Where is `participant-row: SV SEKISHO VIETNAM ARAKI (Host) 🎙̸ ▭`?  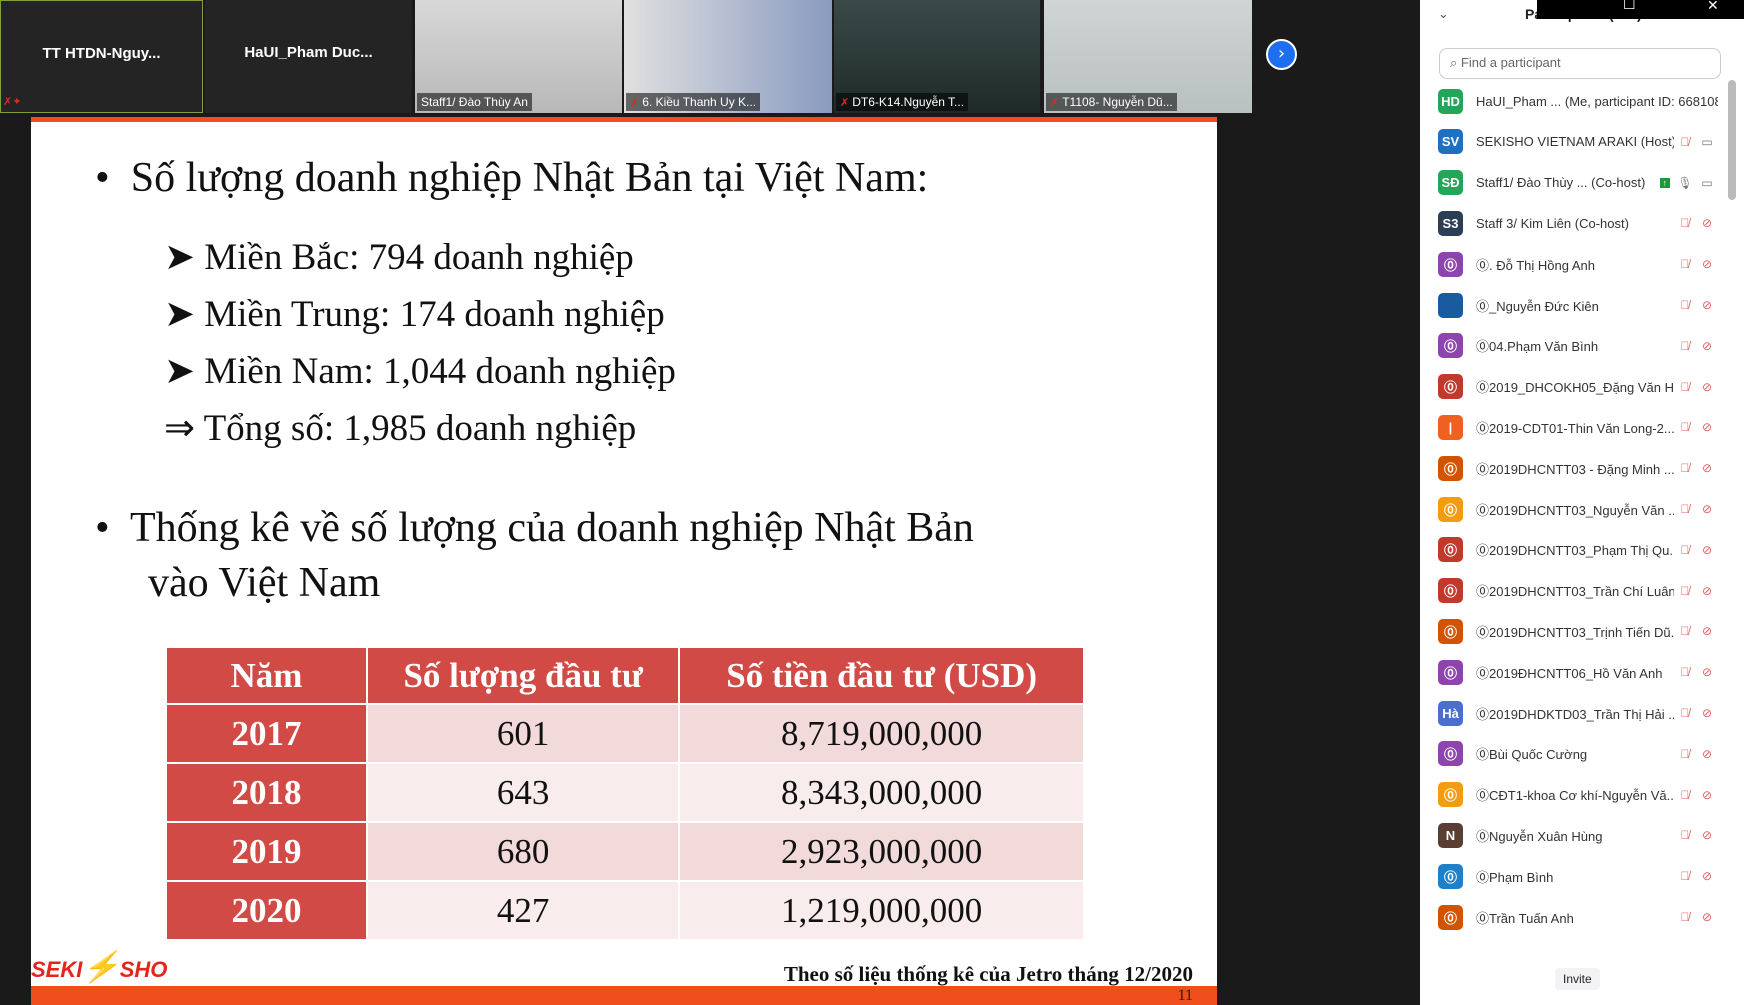
participant-row: SV SEKISHO VIETNAM ARAKI (Host) 🎙̸ ▭ is located at coordinates (1578, 142).